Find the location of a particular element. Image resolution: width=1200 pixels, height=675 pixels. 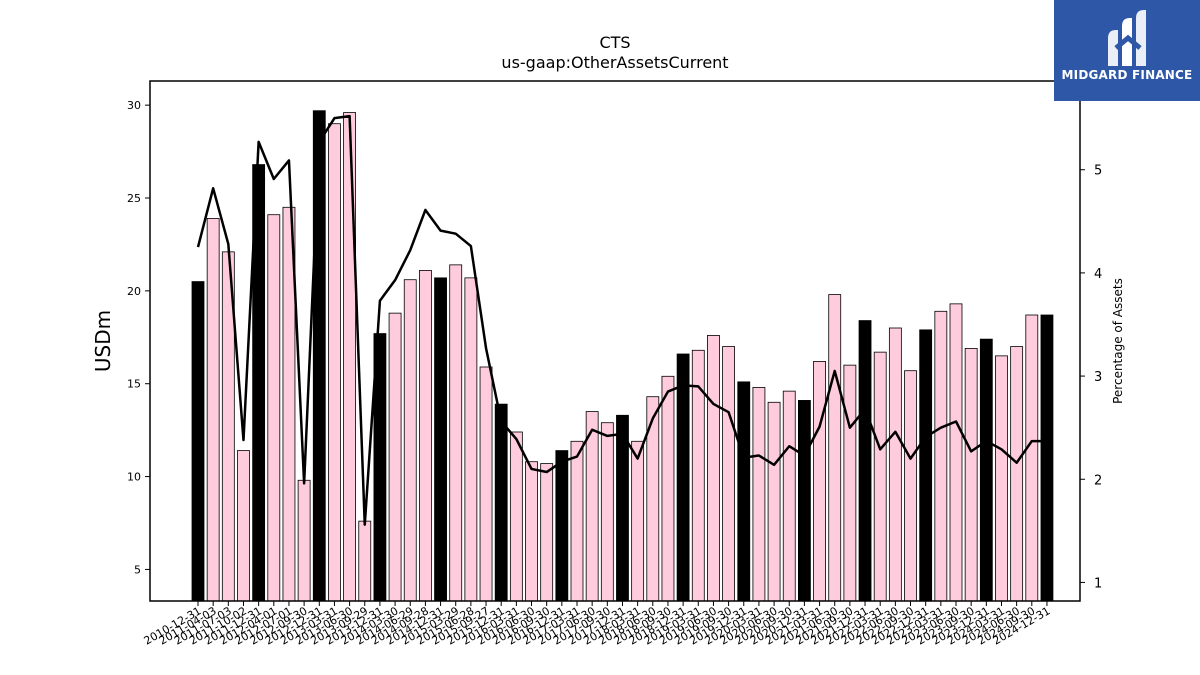

y-tick-label: 10 is located at coordinates (134, 477).